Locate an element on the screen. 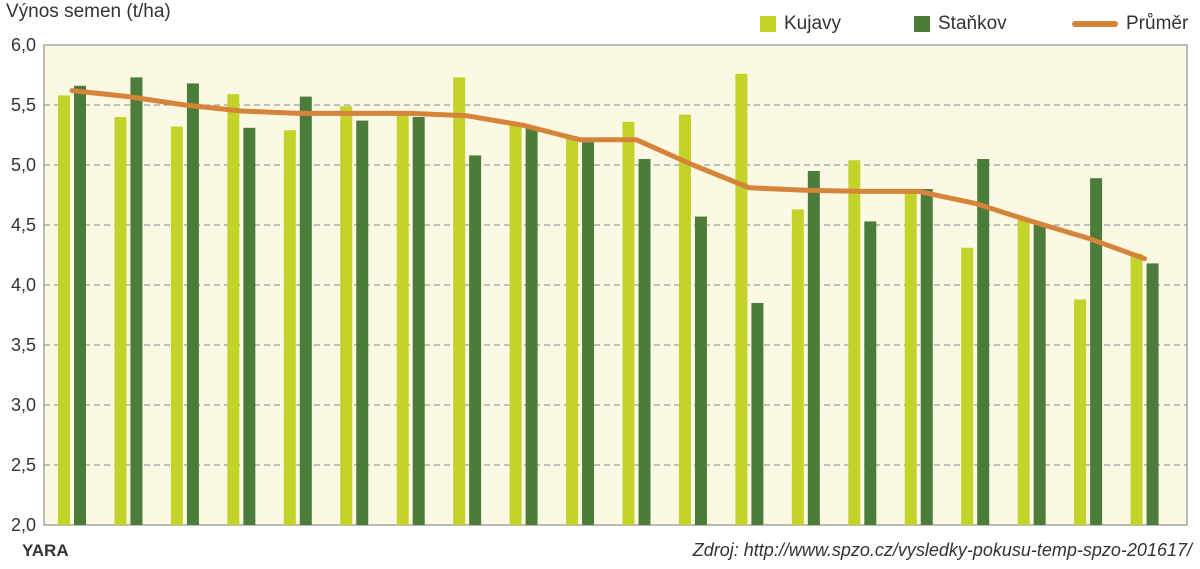 This screenshot has width=1200, height=569. y-tick-labels: 6,0 5,5 5,0 4,5 4,0 3,5 3,0 2,5 2,0 is located at coordinates (23, 285).